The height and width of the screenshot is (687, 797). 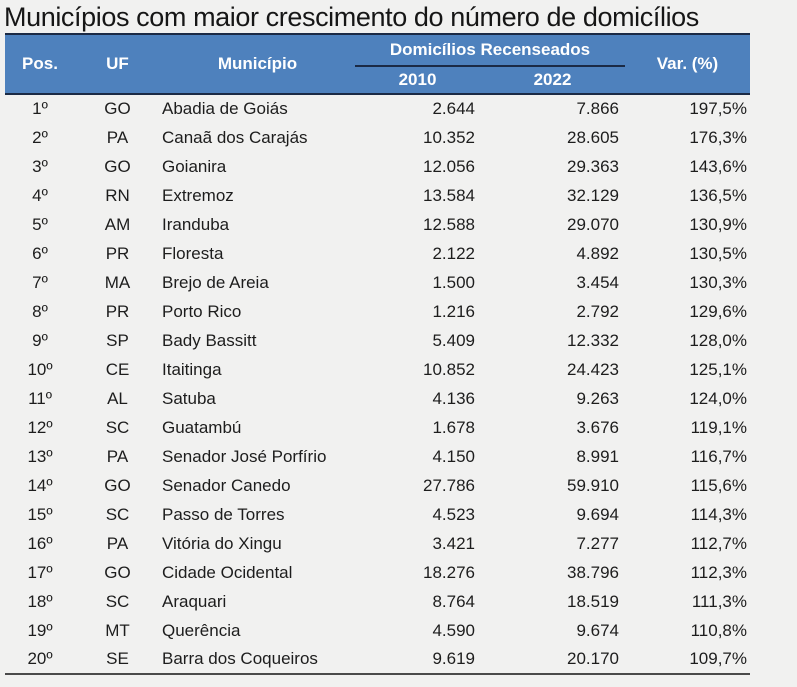 I want to click on cell-2022: 7.866, so click(x=552, y=108).